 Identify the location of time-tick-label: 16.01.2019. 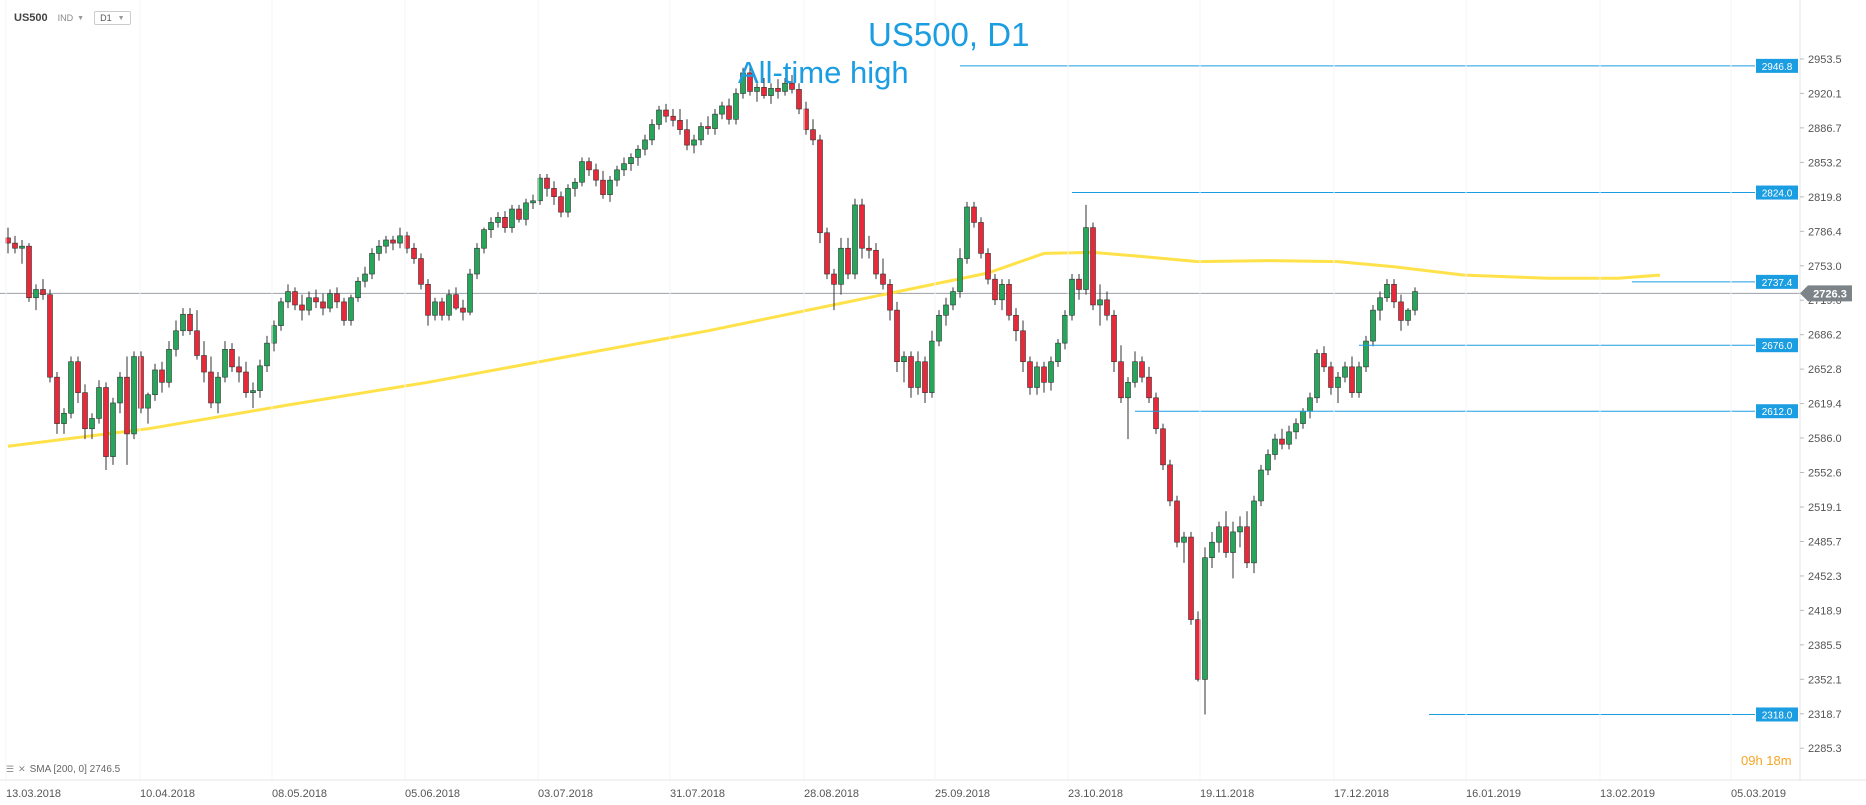
(1493, 794).